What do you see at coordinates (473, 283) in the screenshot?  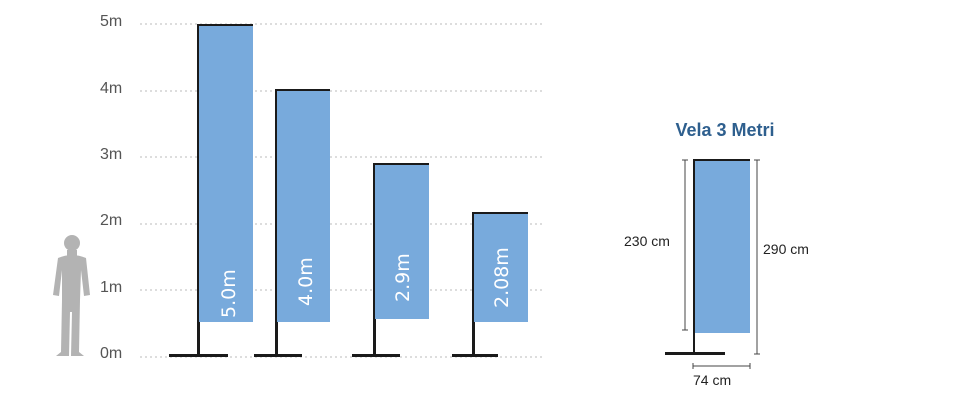 I see `flag-2-08m-pole` at bounding box center [473, 283].